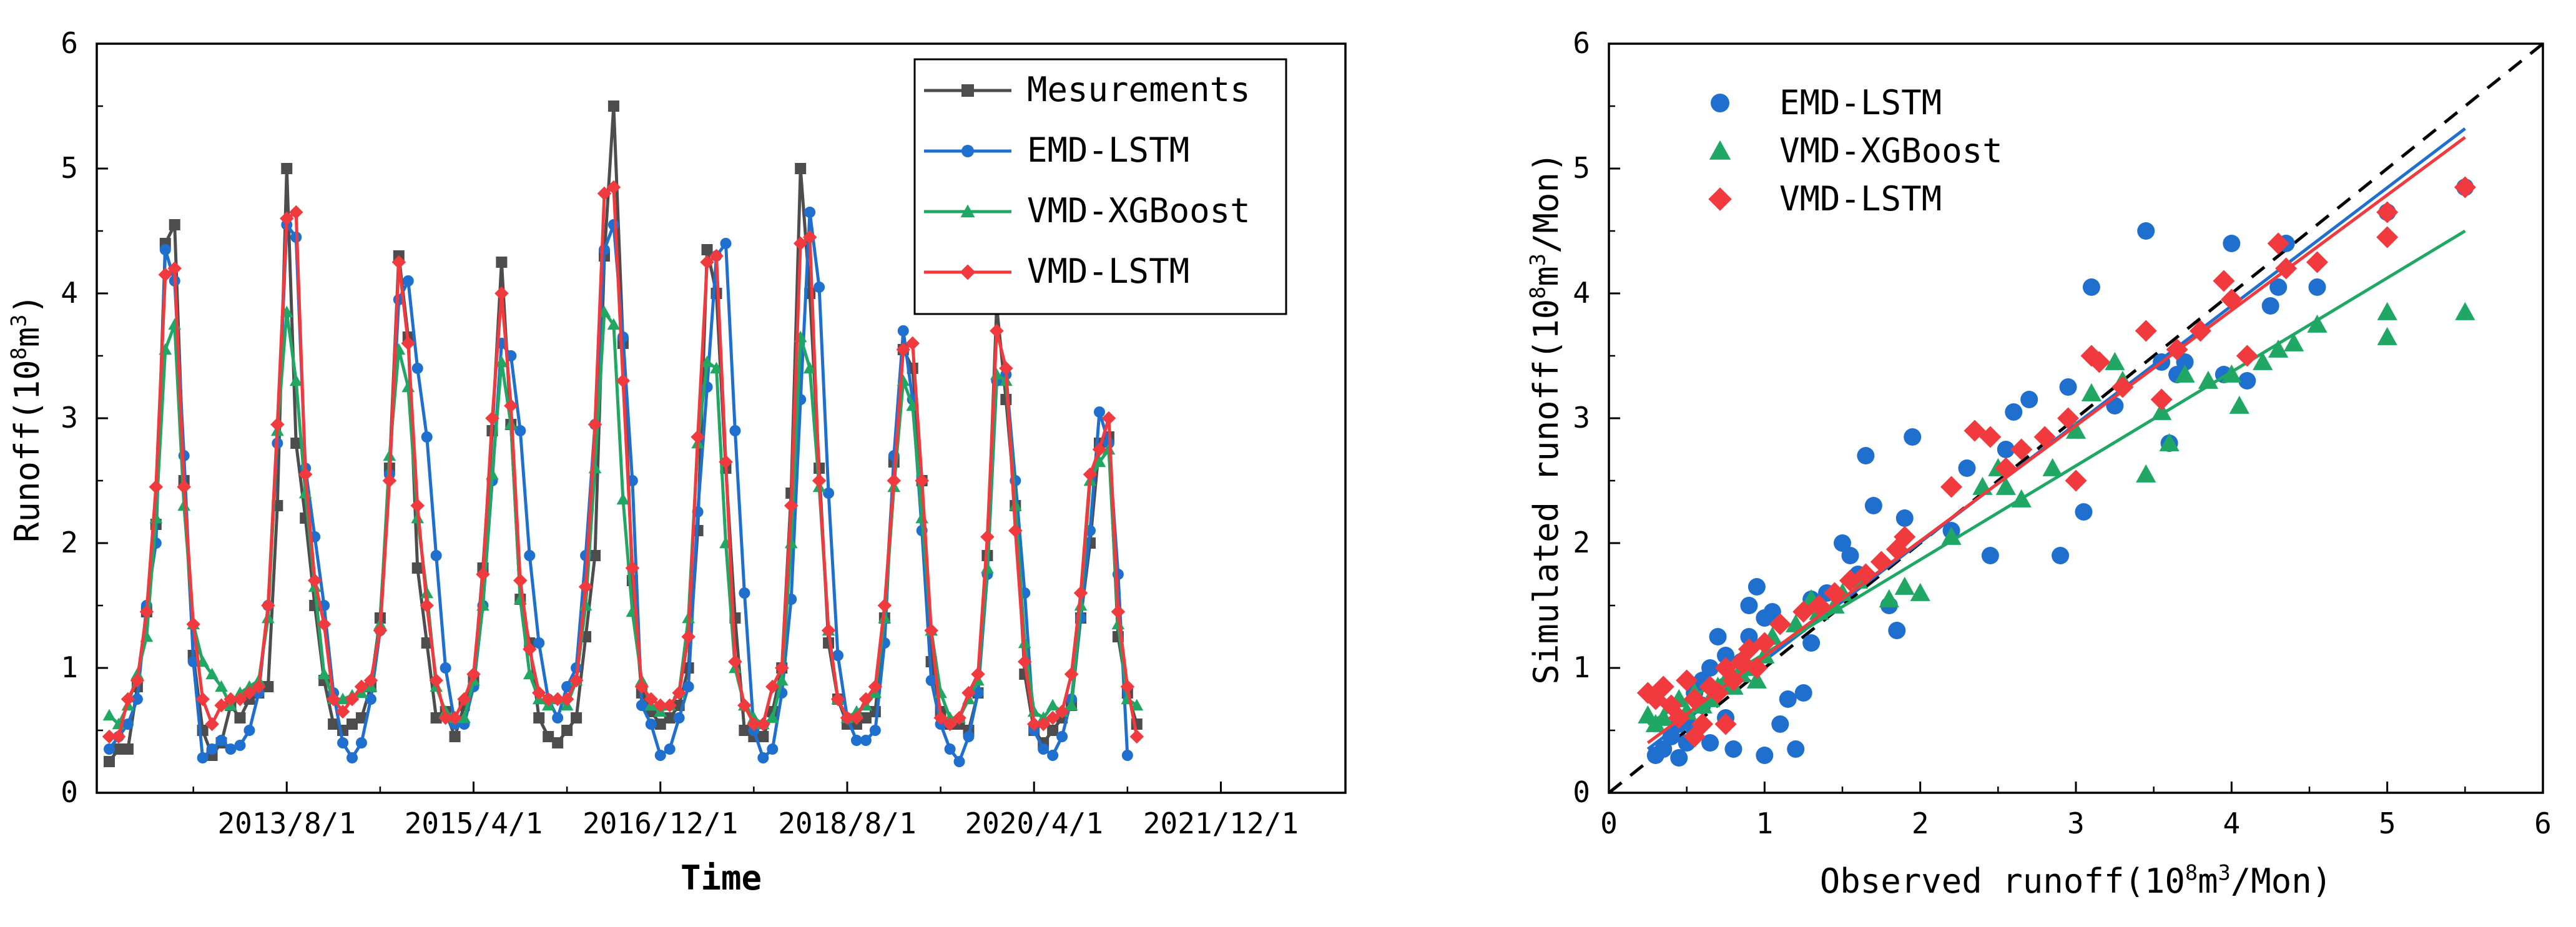 The height and width of the screenshot is (927, 2576). Describe the element at coordinates (69, 542) in the screenshot. I see `y-tick-label: 2` at that location.